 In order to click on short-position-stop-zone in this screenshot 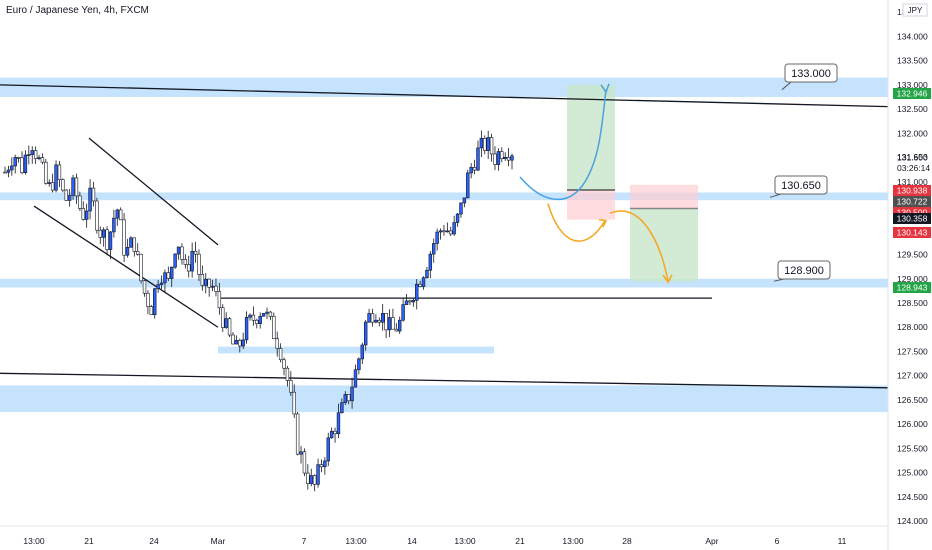, I will do `click(664, 196)`.